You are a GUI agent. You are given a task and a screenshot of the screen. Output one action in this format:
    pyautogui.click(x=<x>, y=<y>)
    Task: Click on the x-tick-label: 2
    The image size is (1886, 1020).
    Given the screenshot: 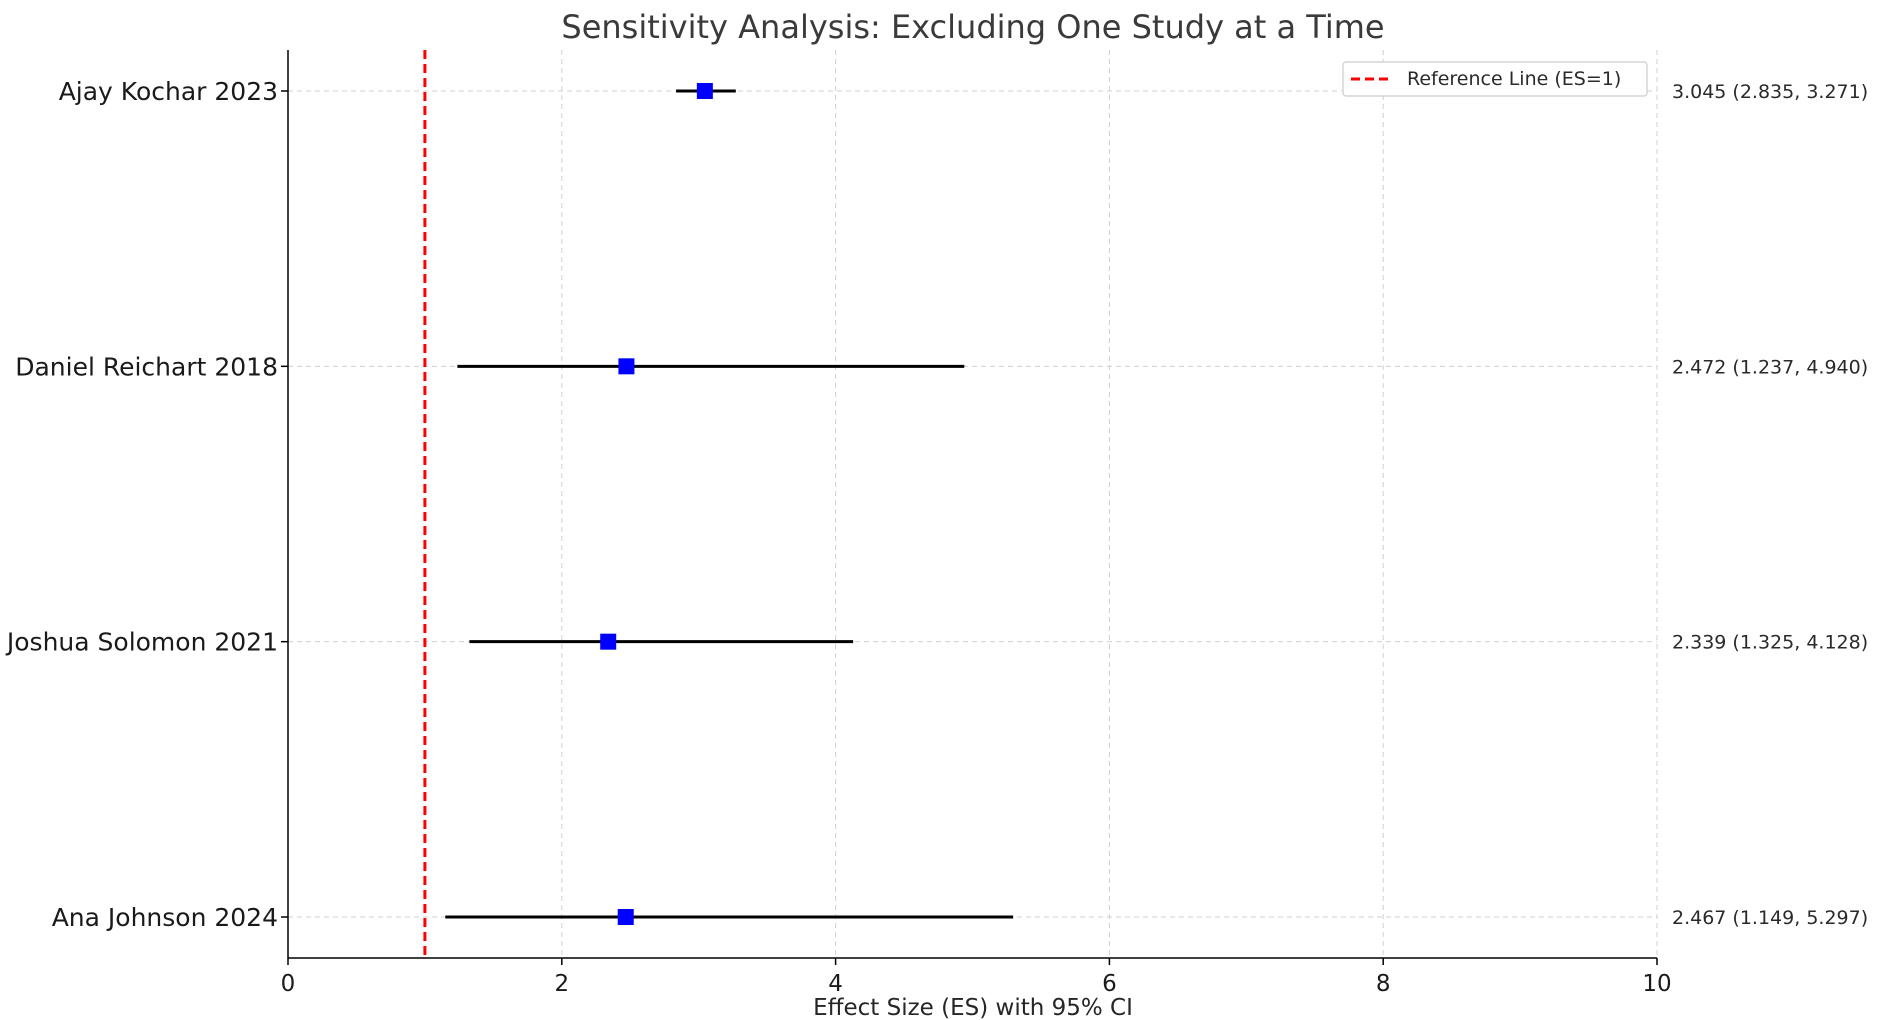 What is the action you would take?
    pyautogui.click(x=561, y=984)
    